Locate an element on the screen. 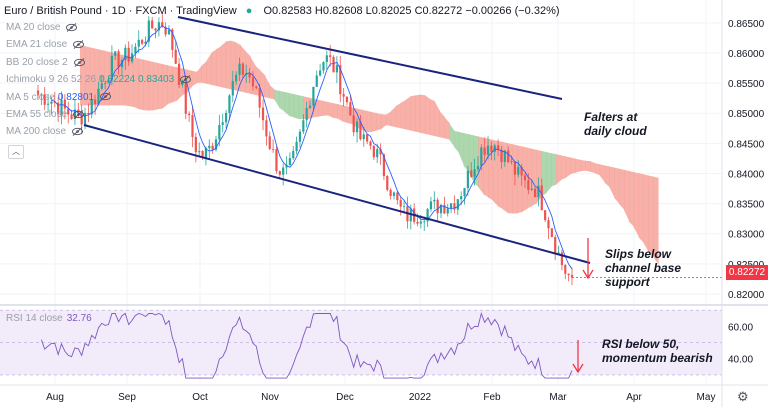 This screenshot has height=407, width=768. rsi-value: 32.76 is located at coordinates (79, 318).